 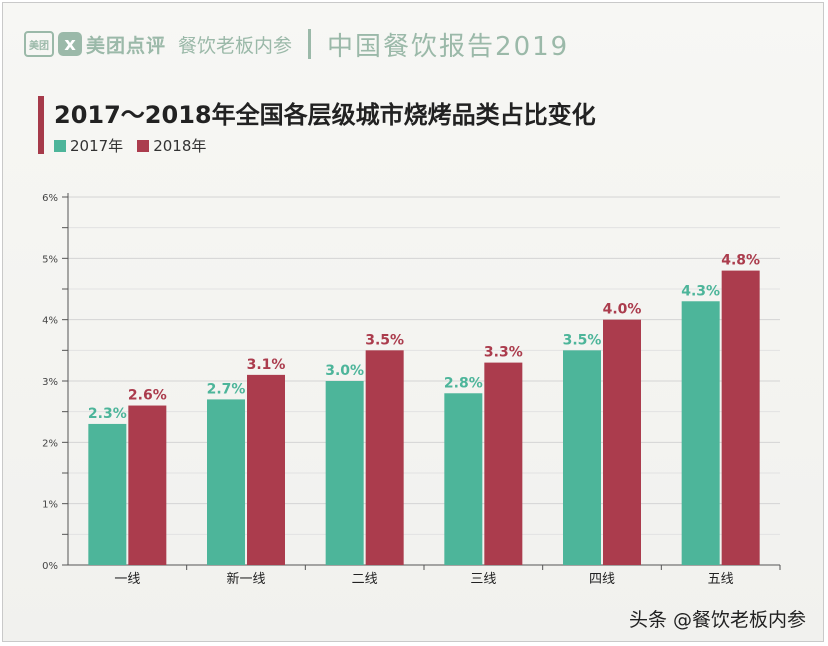 I want to click on legend-label-2017: 2017年, so click(x=97, y=146).